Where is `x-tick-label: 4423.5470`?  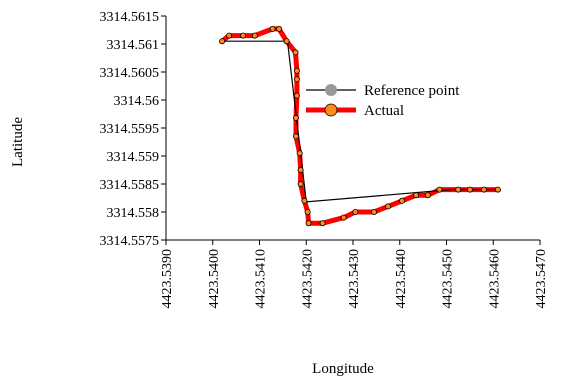 x-tick-label: 4423.5470 is located at coordinates (541, 279).